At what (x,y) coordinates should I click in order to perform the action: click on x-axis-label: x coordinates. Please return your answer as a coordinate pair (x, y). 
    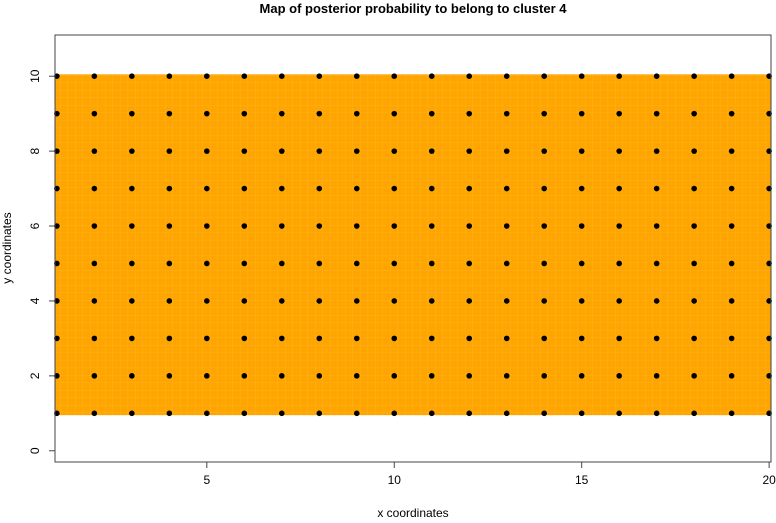
    Looking at the image, I should click on (412, 512).